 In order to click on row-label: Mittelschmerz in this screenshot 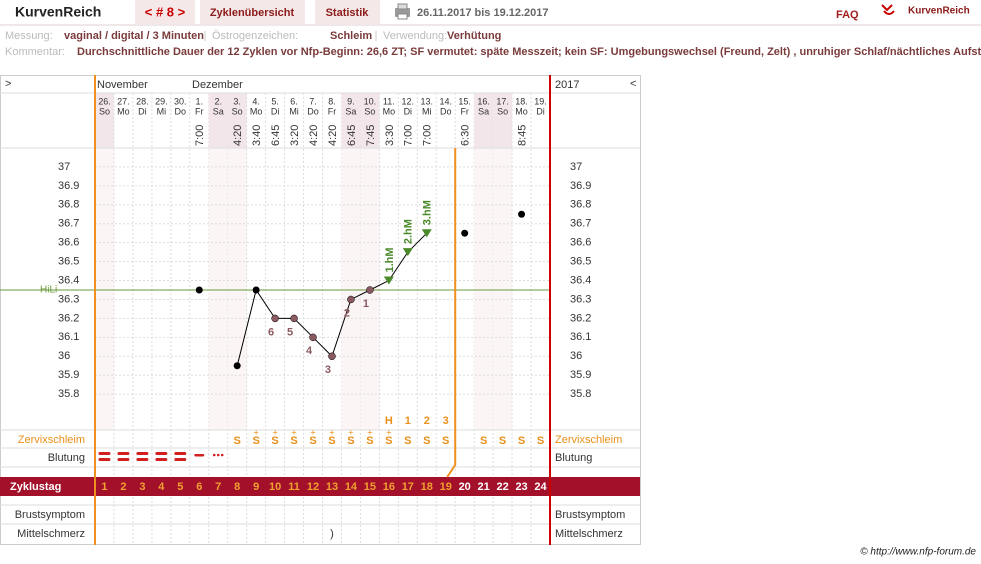, I will do `click(51, 534)`.